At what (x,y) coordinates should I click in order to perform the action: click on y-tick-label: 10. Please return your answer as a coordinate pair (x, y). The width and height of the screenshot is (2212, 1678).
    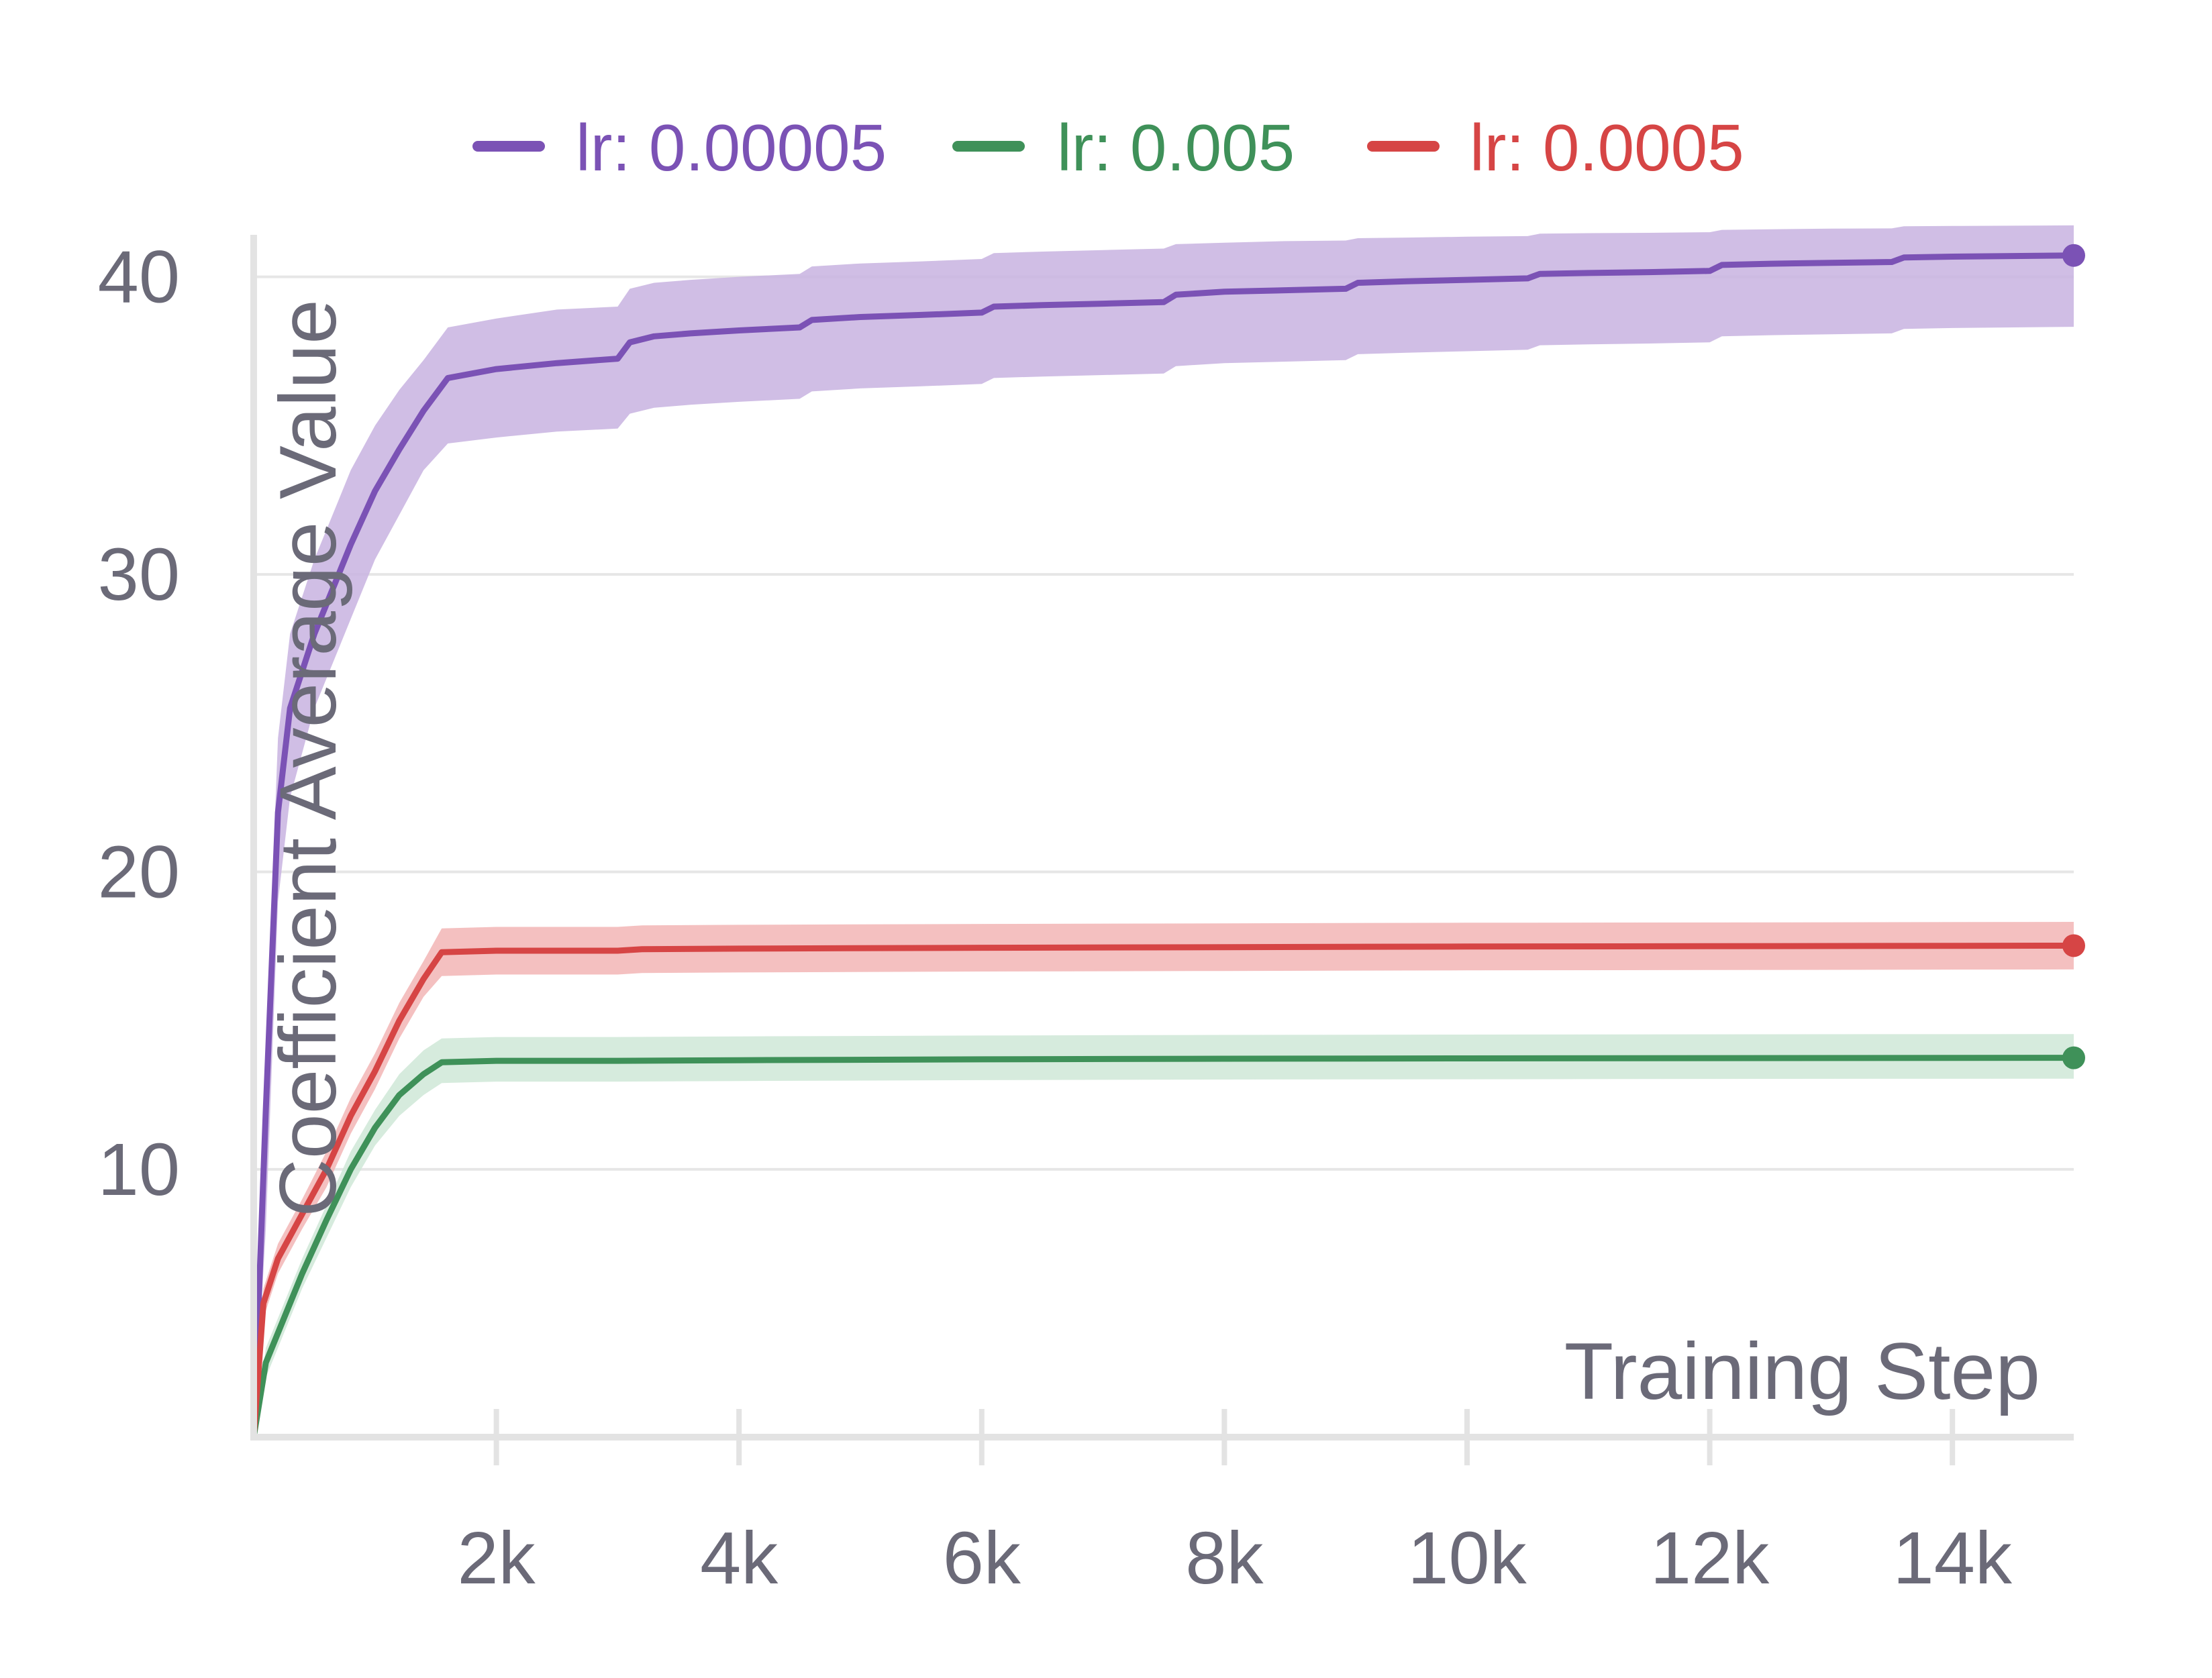
    Looking at the image, I should click on (139, 1170).